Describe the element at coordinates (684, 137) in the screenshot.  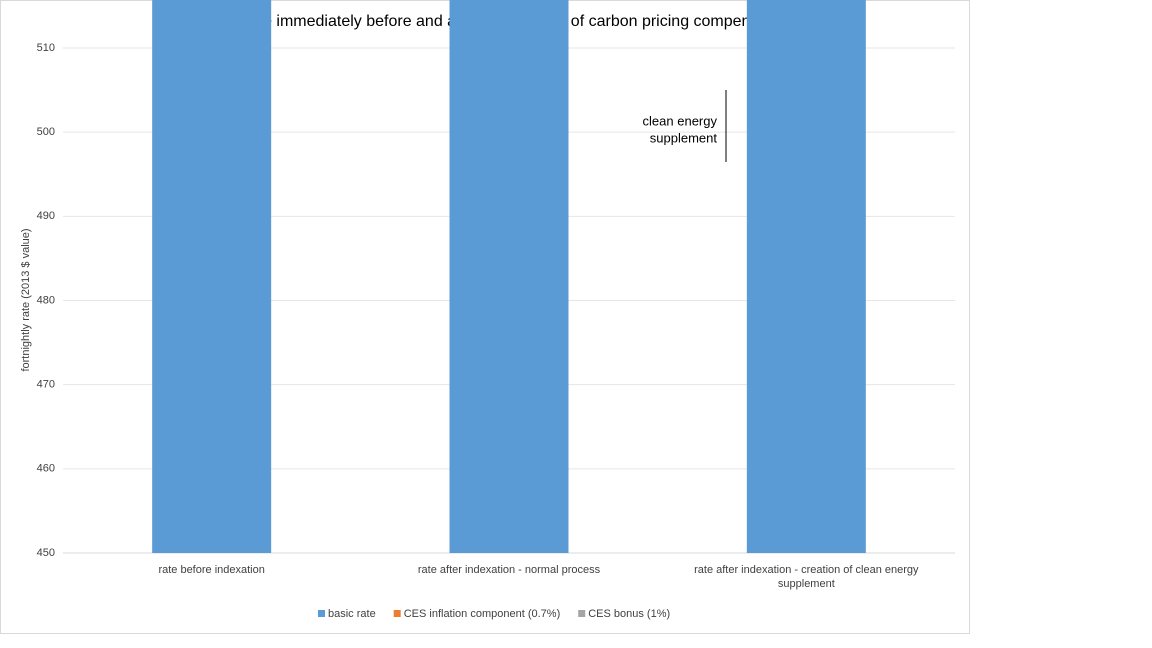
I see `annotation: supplement` at that location.